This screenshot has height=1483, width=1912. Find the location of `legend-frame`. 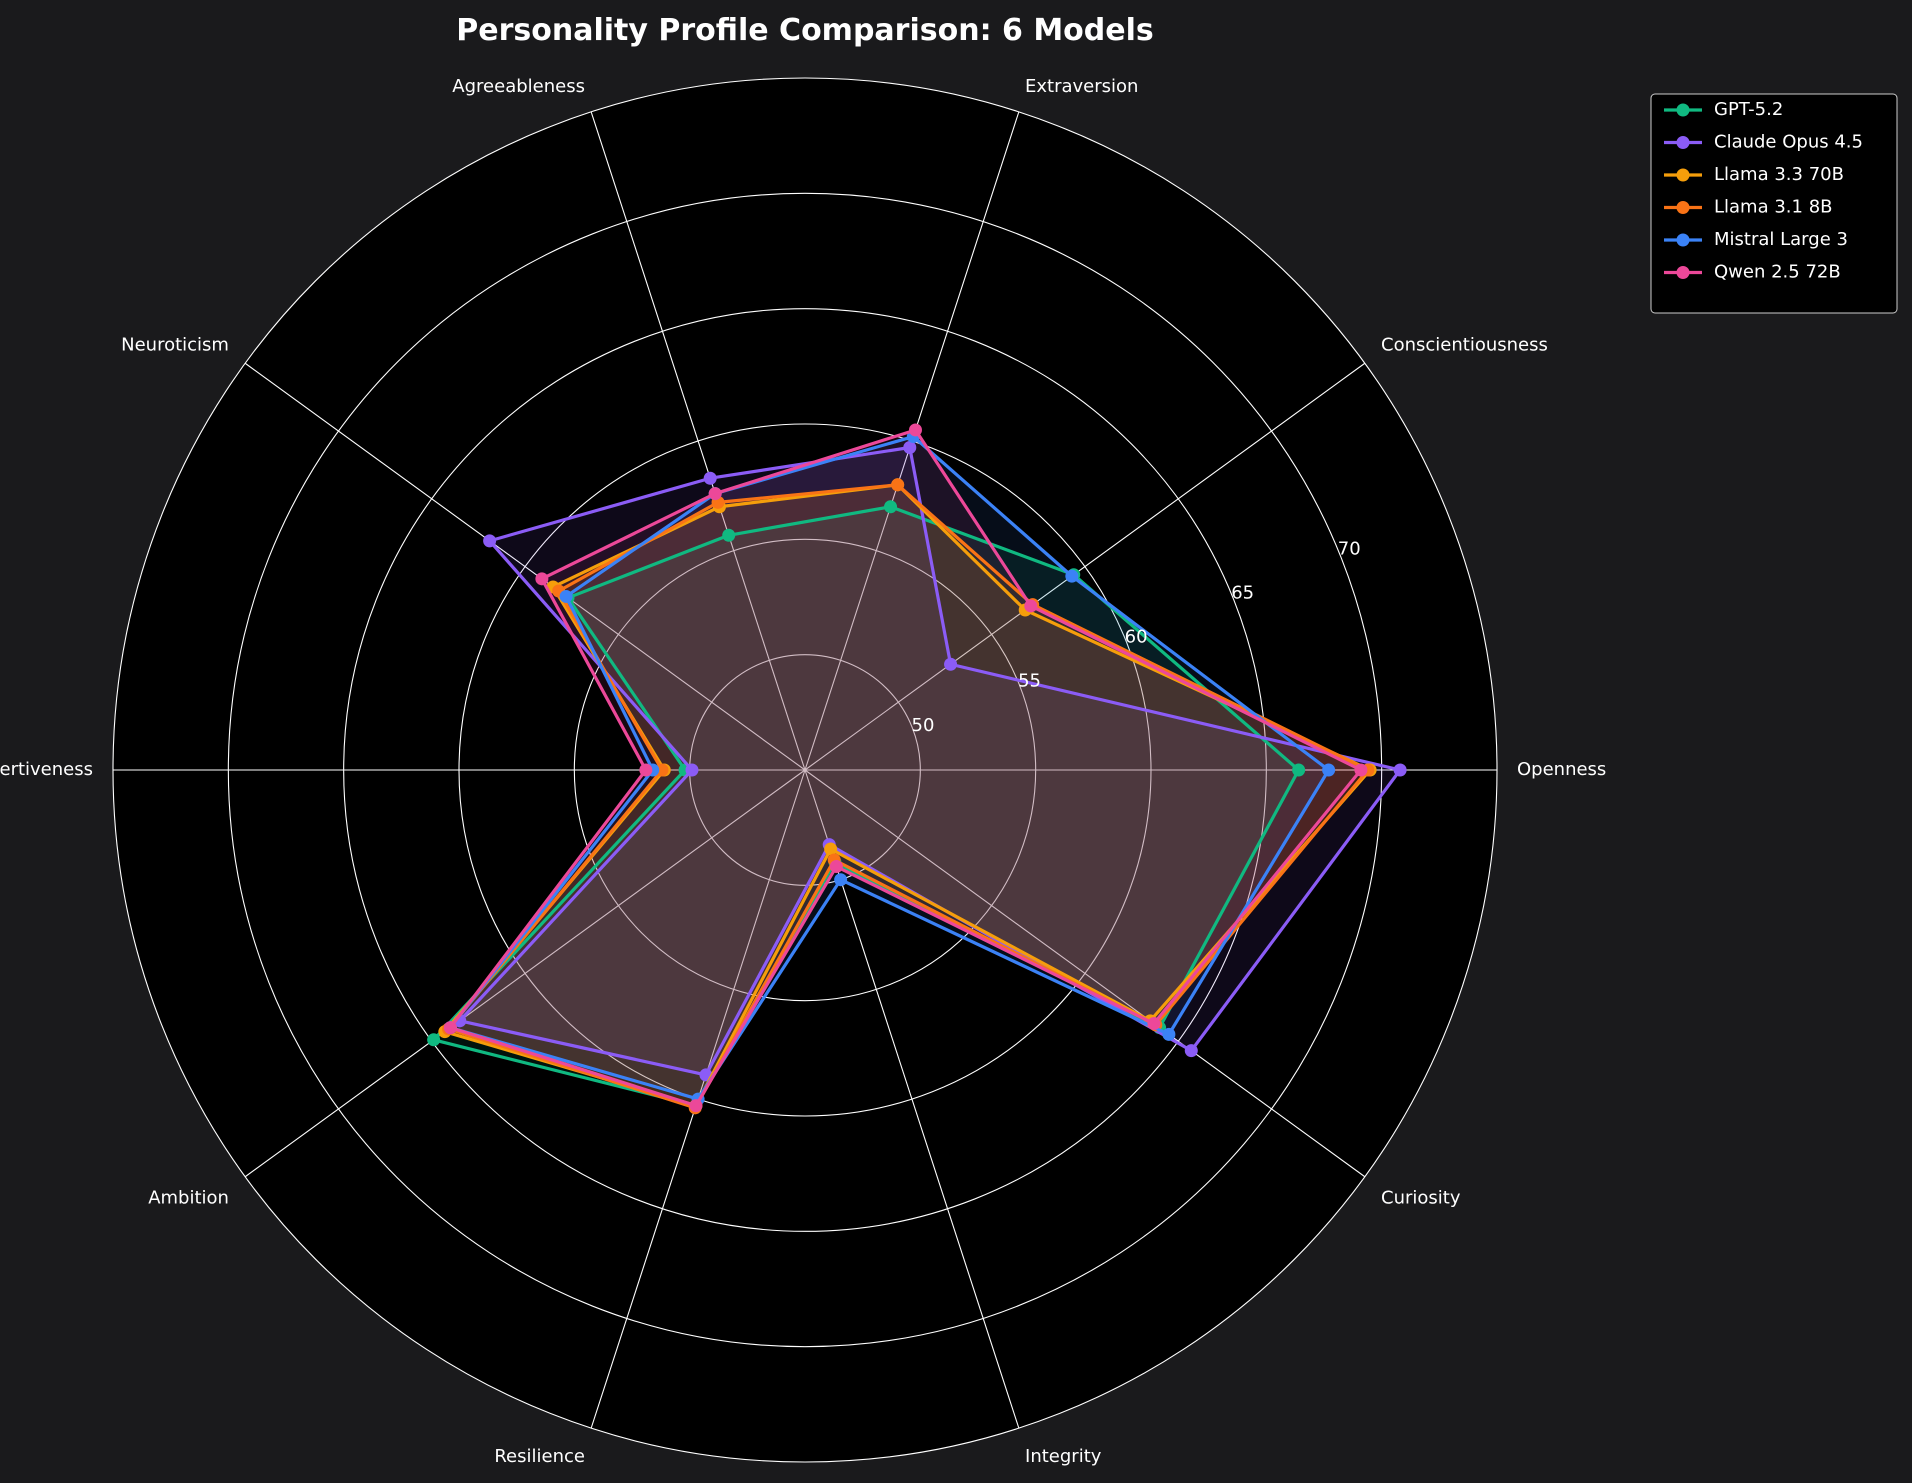

legend-frame is located at coordinates (1774, 203).